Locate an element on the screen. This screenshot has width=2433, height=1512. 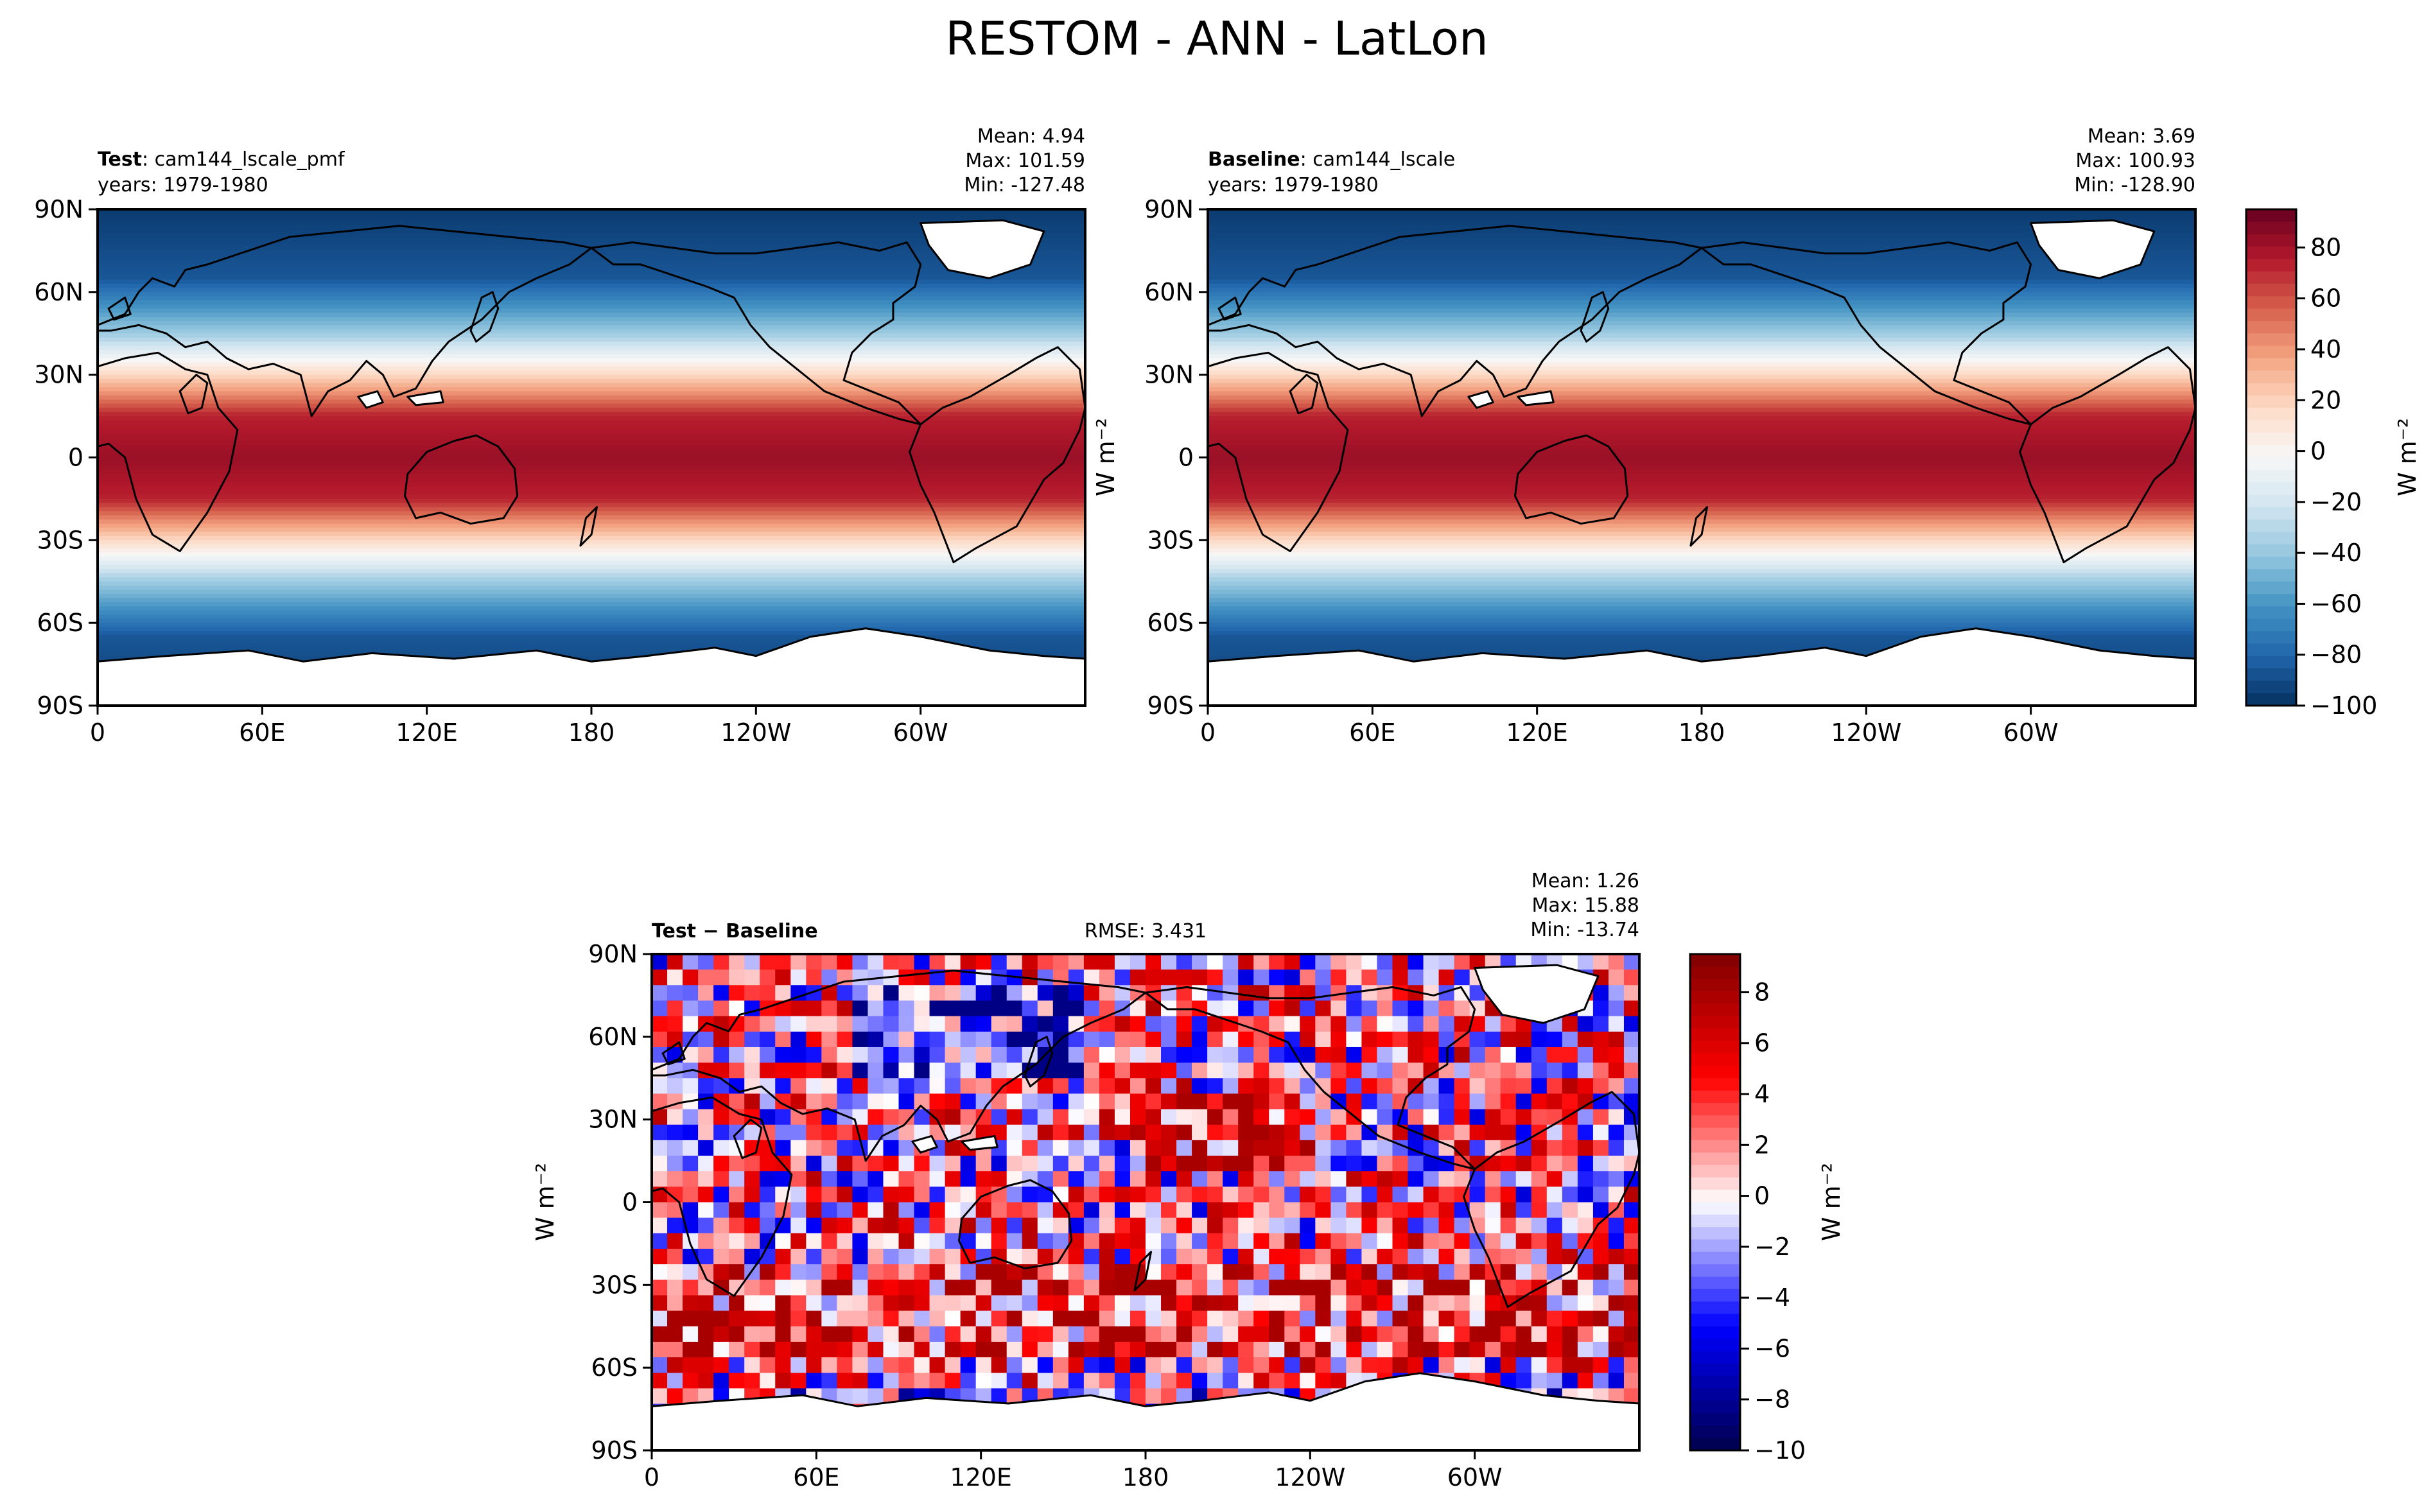
y-label: W m⁻² is located at coordinates (1106, 457).